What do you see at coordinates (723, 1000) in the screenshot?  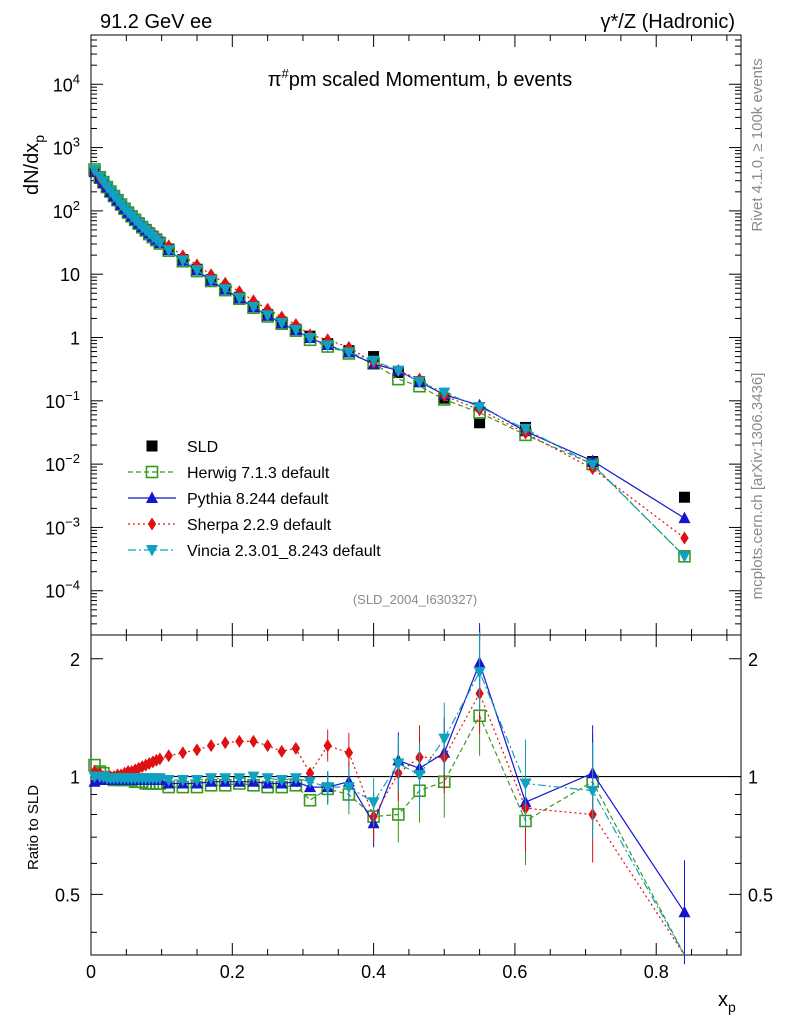 I see `x-axis-label-main: x` at bounding box center [723, 1000].